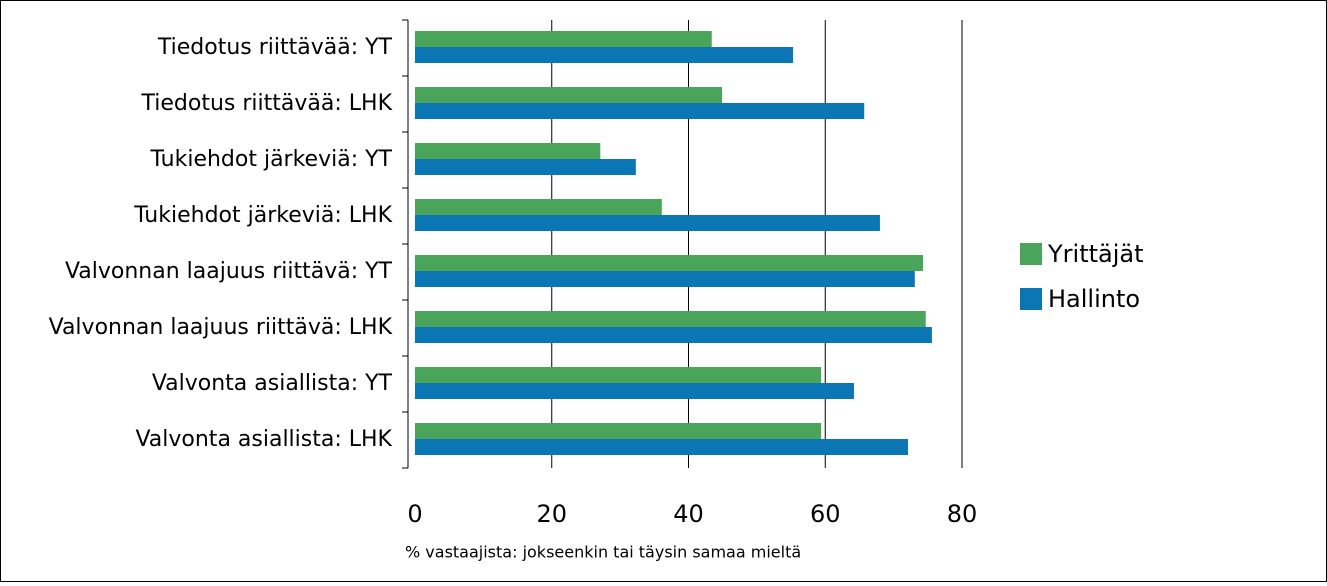 This screenshot has width=1327, height=586. Describe the element at coordinates (262, 215) in the screenshot. I see `y-tick-label: Tukiehdot järkeviä: LHK` at that location.